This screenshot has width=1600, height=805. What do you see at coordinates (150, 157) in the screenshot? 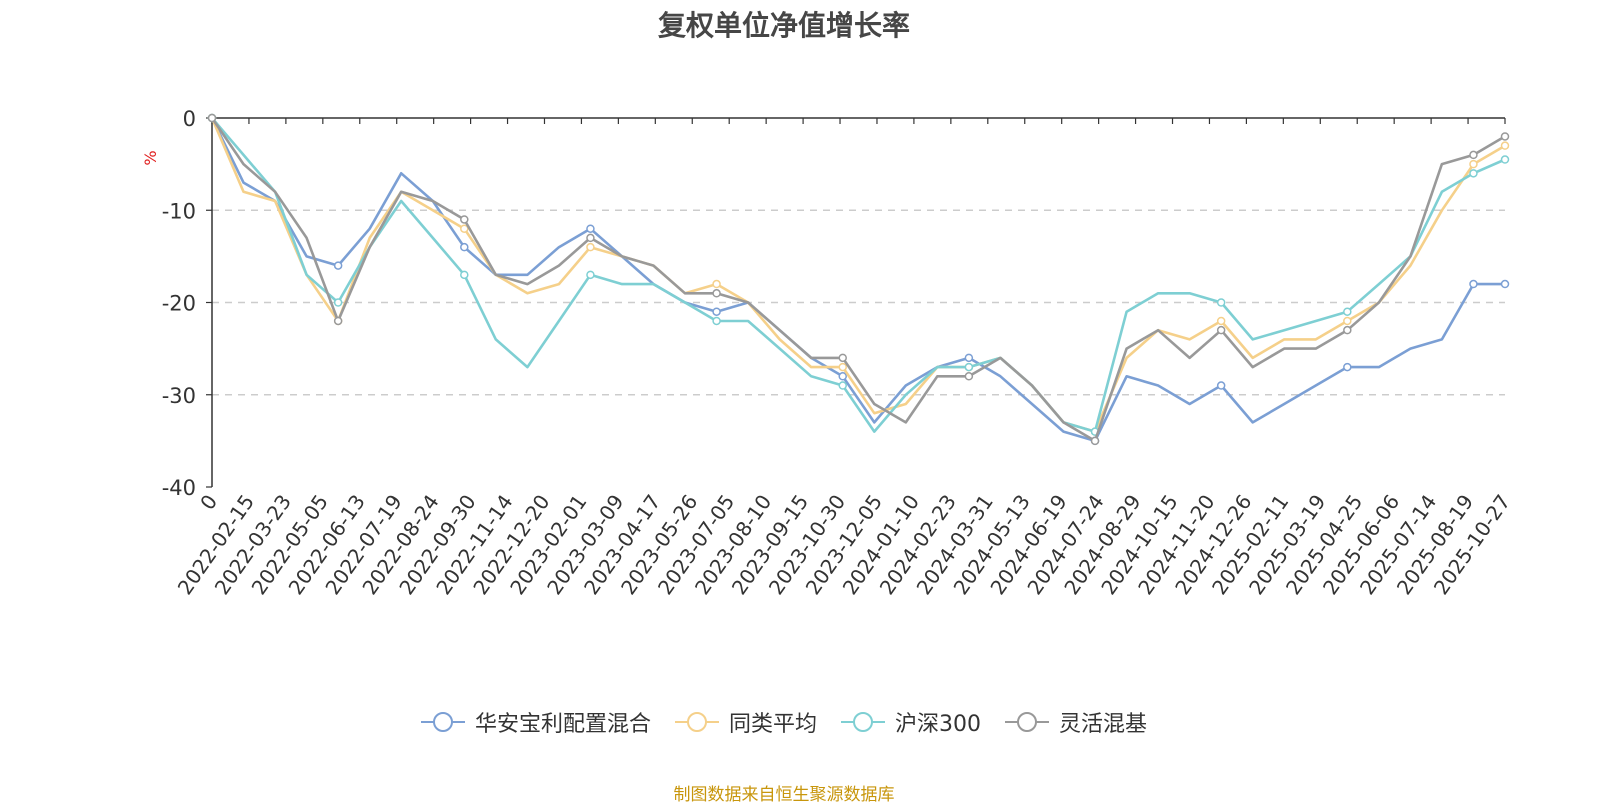
I see `y-axis-label: %` at bounding box center [150, 157].